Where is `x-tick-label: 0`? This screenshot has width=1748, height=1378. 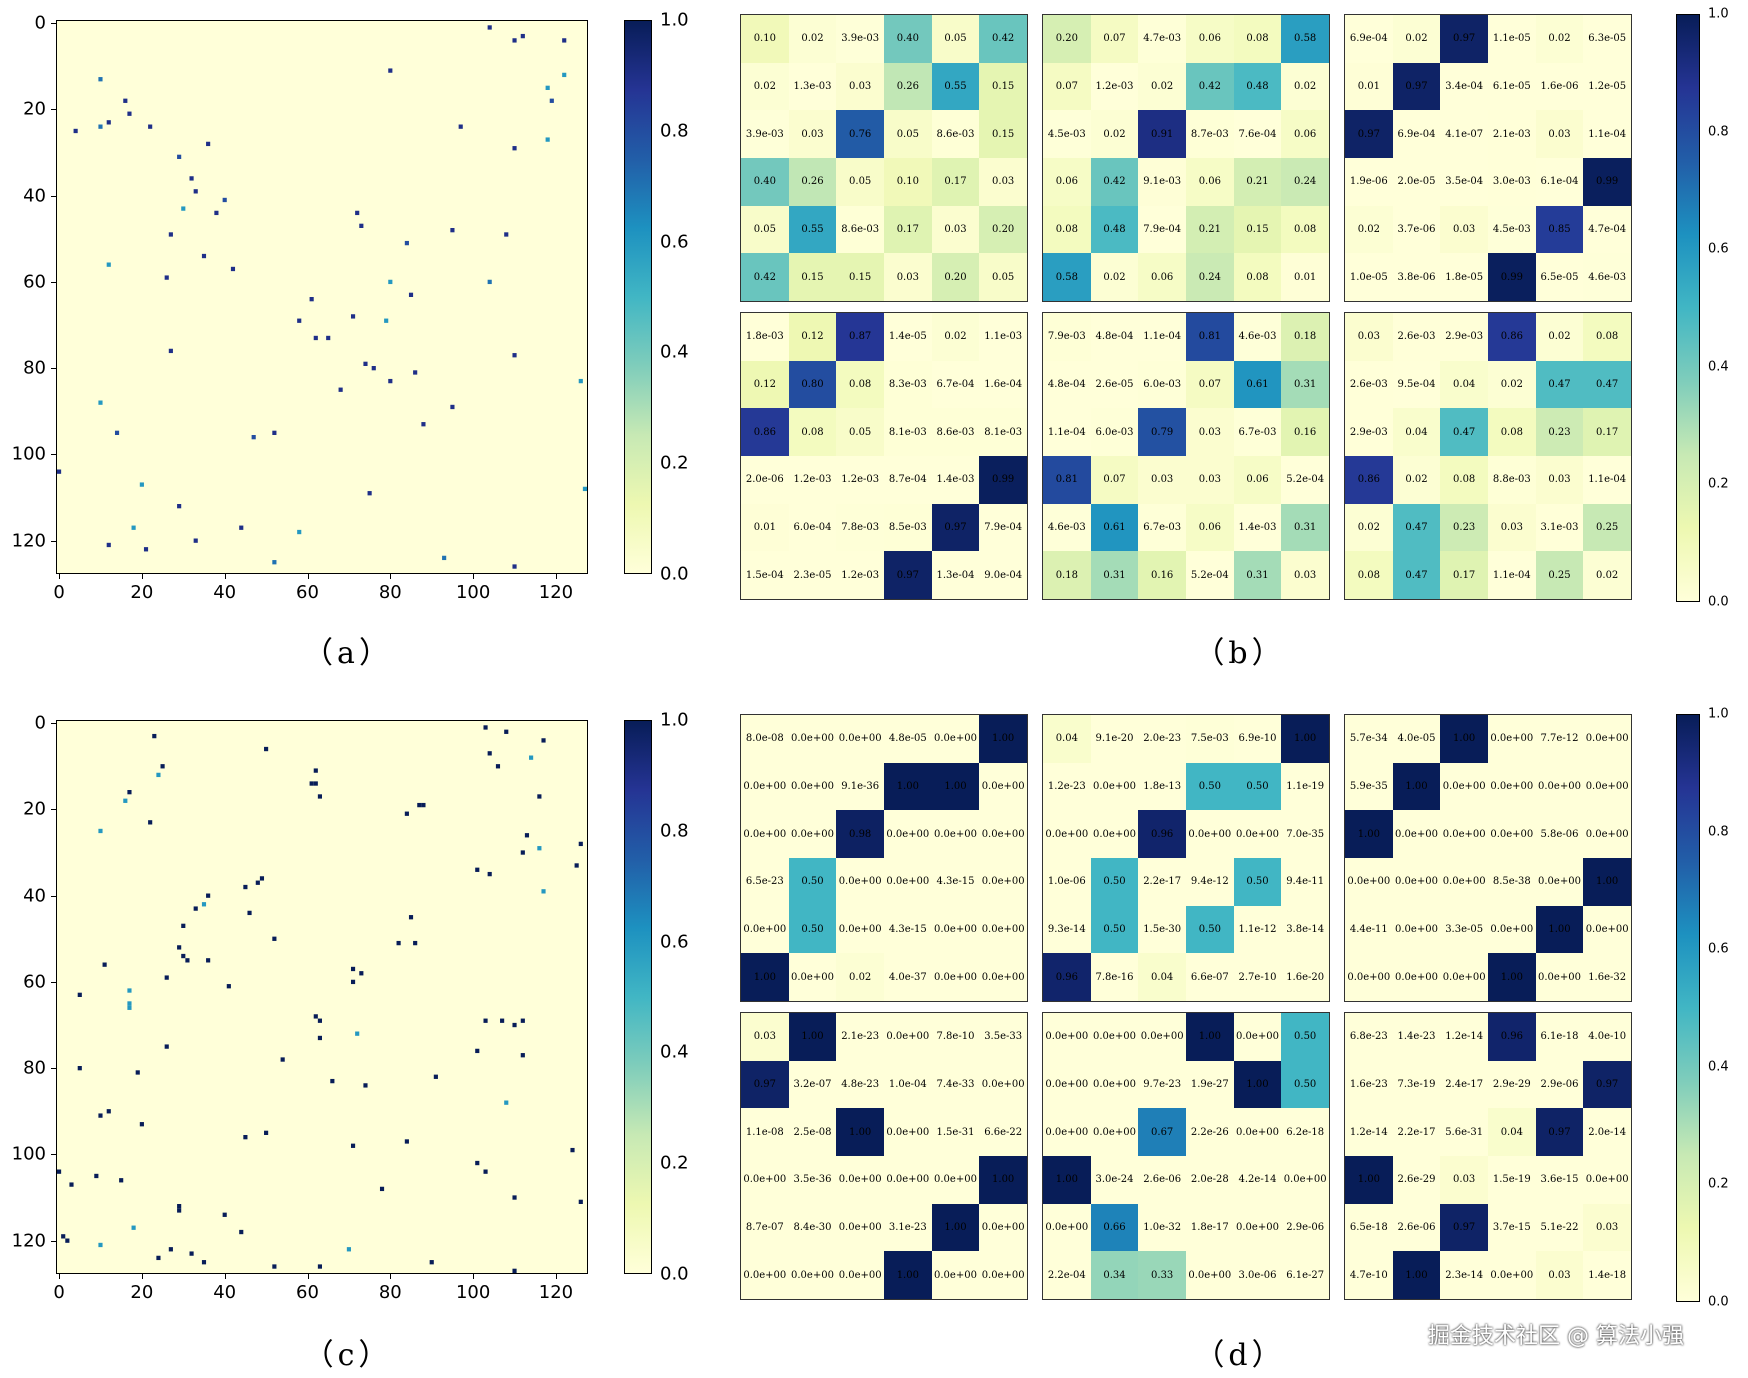 x-tick-label: 0 is located at coordinates (59, 1292).